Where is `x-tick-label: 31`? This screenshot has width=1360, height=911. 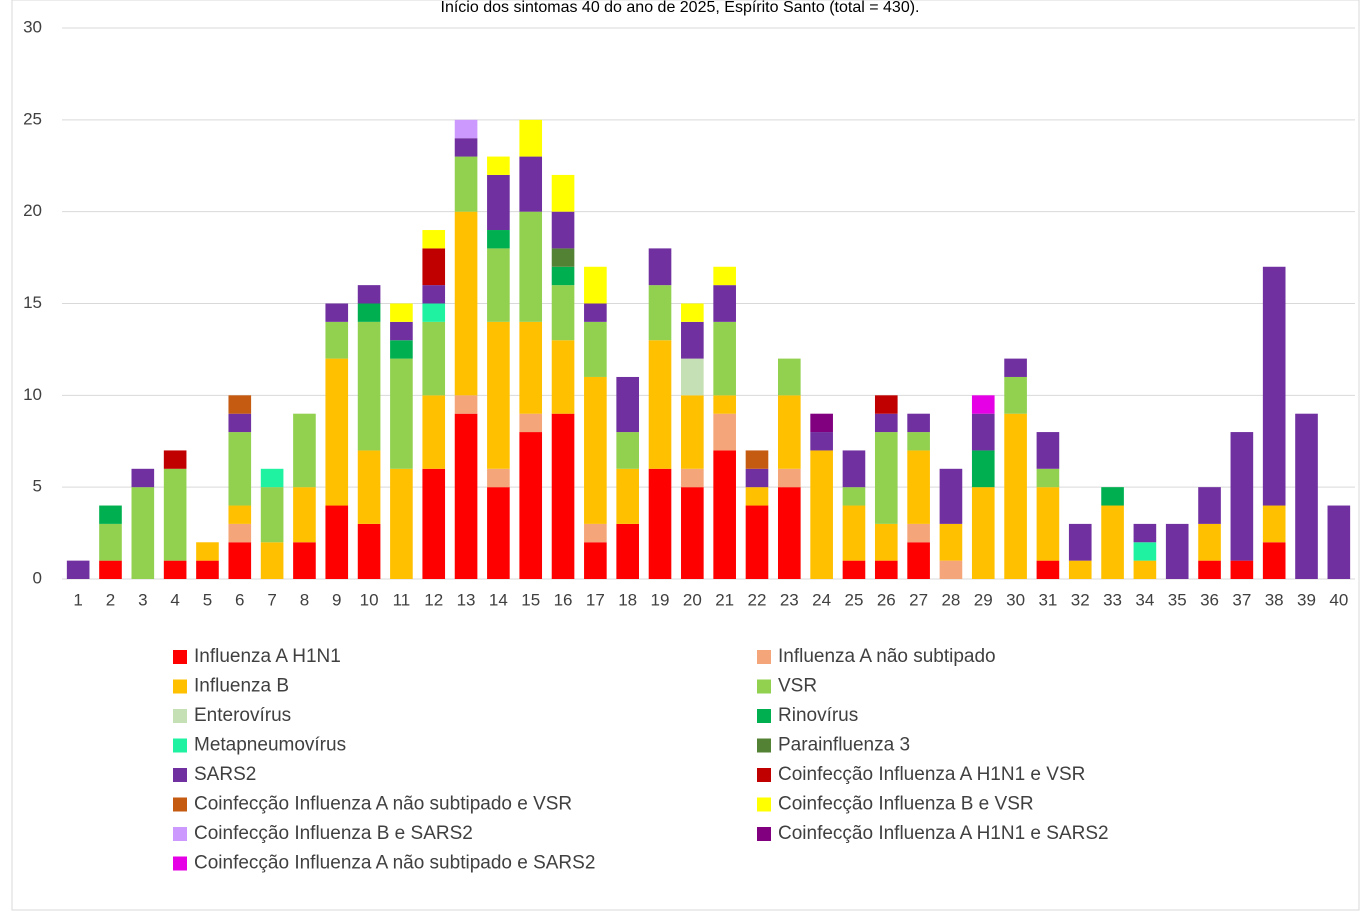 x-tick-label: 31 is located at coordinates (1047, 599).